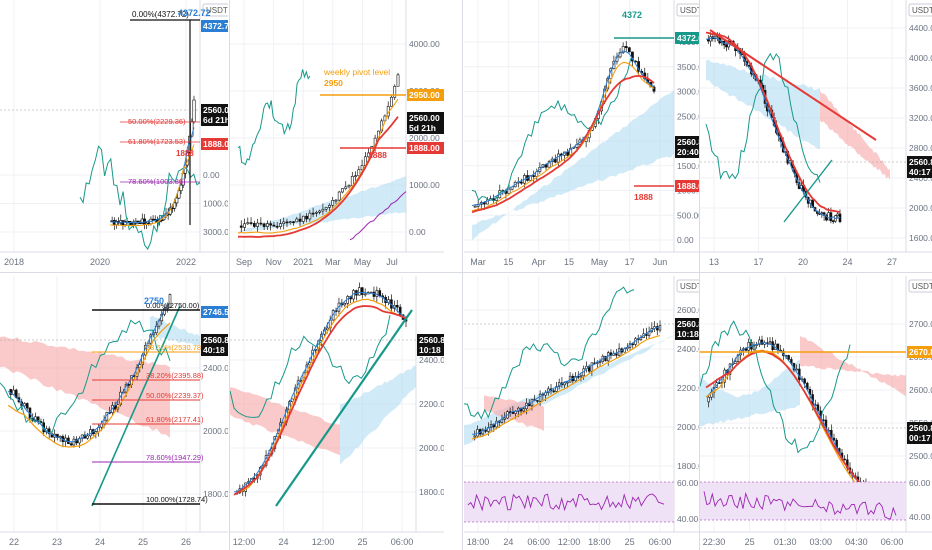 This screenshot has width=932, height=550. I want to click on x-tick-label: 17, so click(758, 262).